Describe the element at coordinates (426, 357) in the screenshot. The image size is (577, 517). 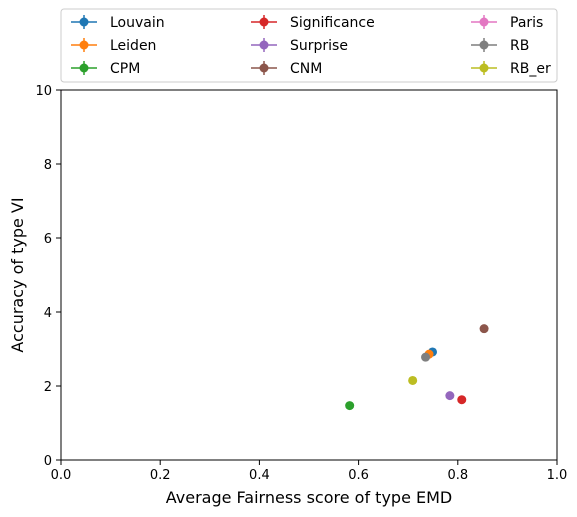
I see `data-point-rb` at that location.